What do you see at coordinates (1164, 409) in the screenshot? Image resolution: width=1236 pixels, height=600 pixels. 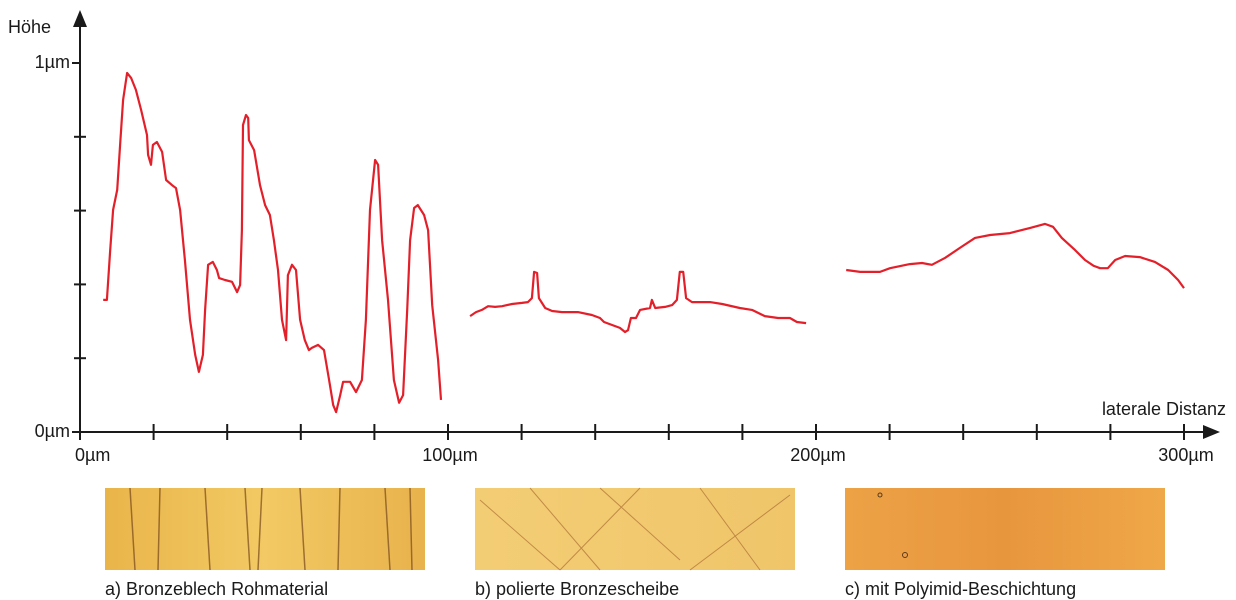 I see `x-axis-label: laterale Distanz` at bounding box center [1164, 409].